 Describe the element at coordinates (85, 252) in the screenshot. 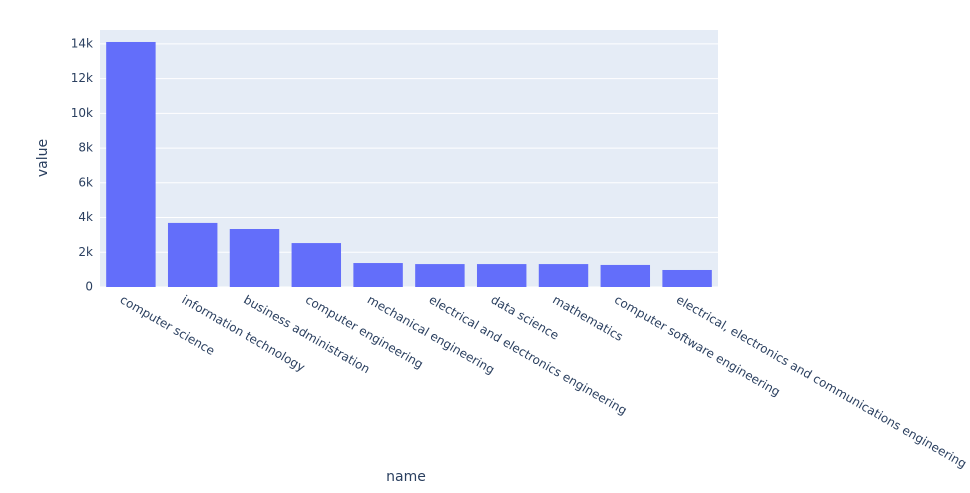

I see `y-tick-label: 2k` at that location.